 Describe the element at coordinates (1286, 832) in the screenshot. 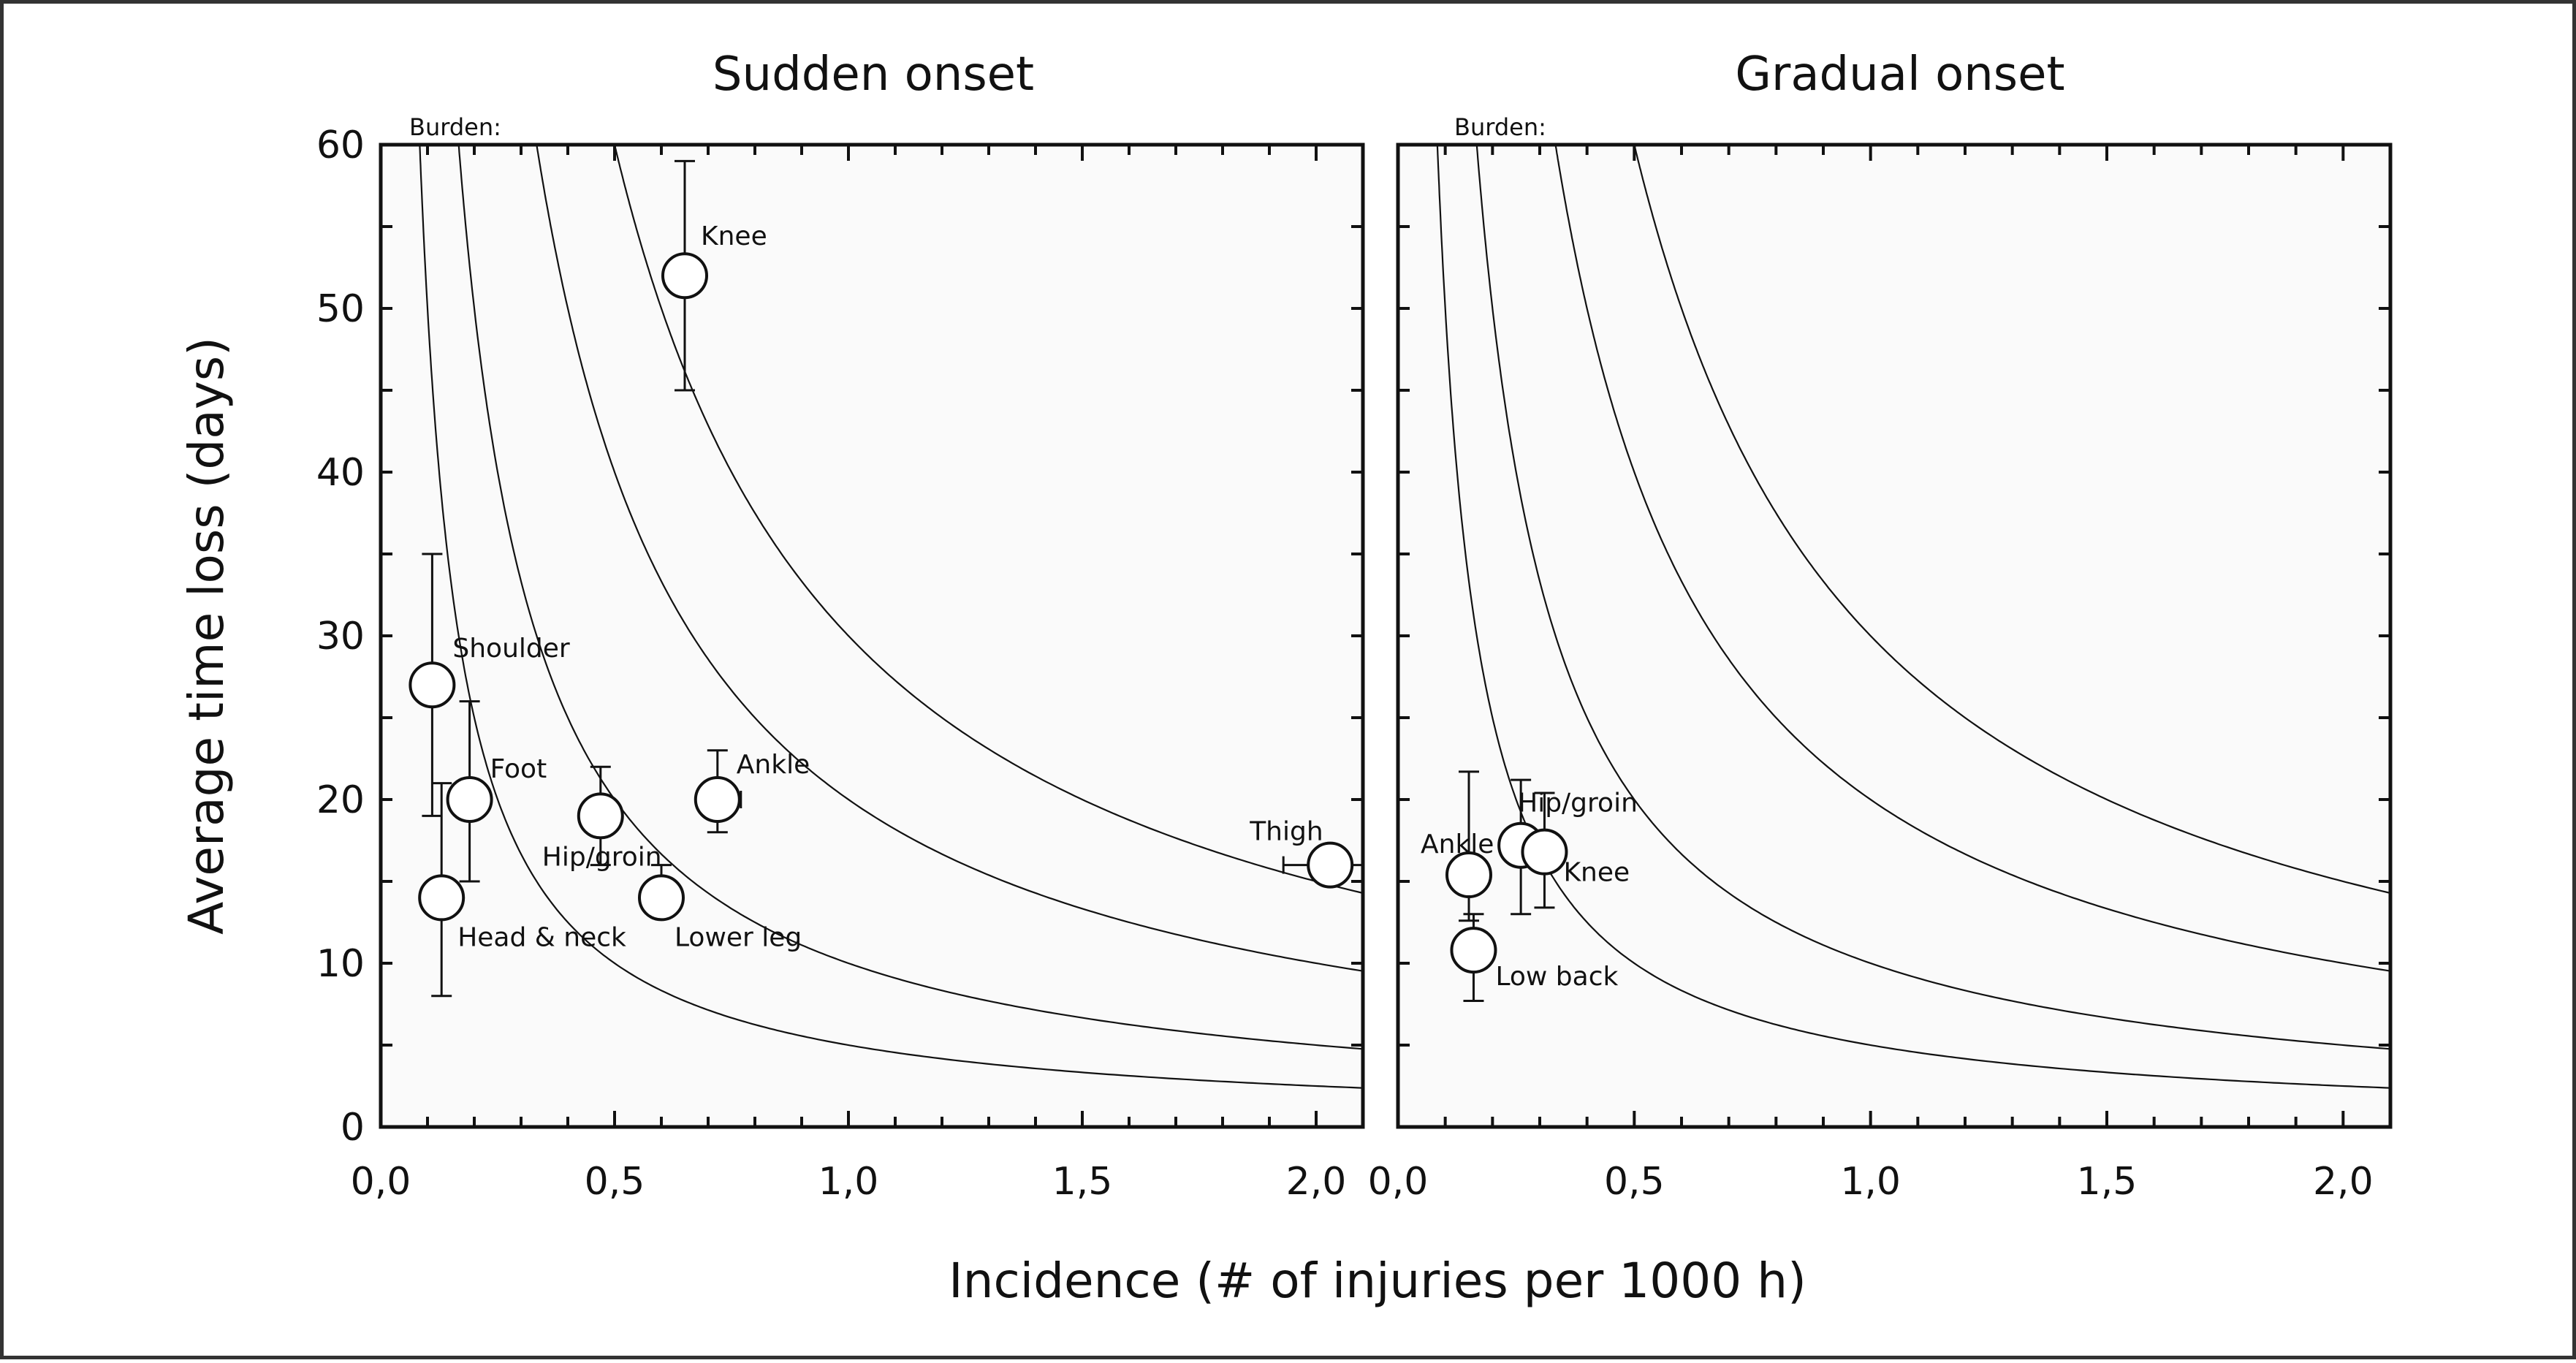

I see `point-label: Thigh` at that location.